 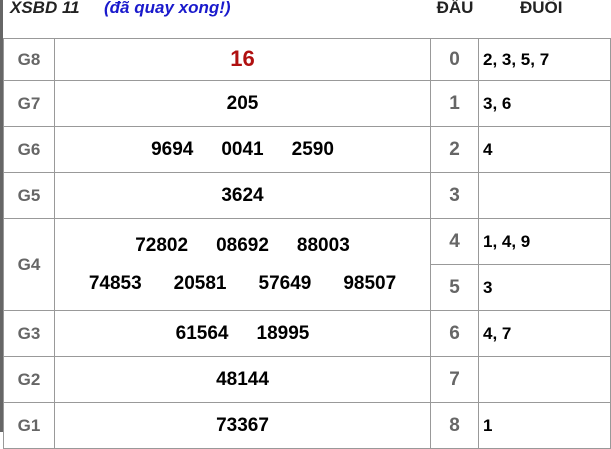 I want to click on prize-label: G4, so click(x=29, y=264).